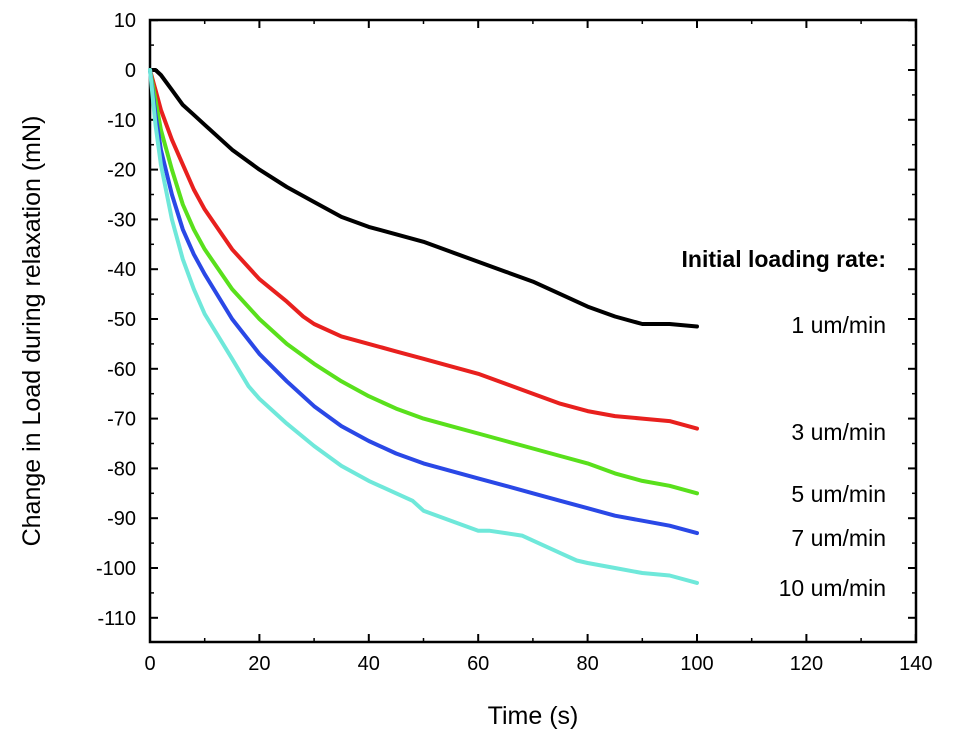 This screenshot has height=738, width=960. What do you see at coordinates (125, 21) in the screenshot?
I see `y-tick-label: 10` at bounding box center [125, 21].